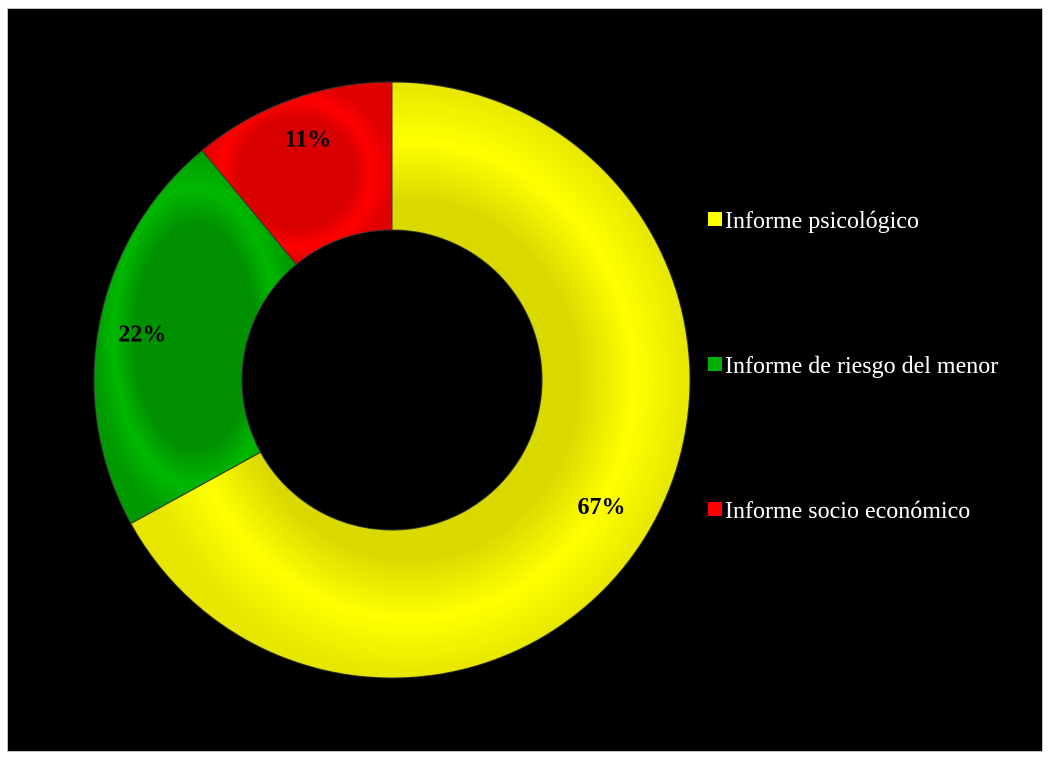 This screenshot has height=760, width=1052. What do you see at coordinates (297, 173) in the screenshot?
I see `slice-informe-socio-economico` at bounding box center [297, 173].